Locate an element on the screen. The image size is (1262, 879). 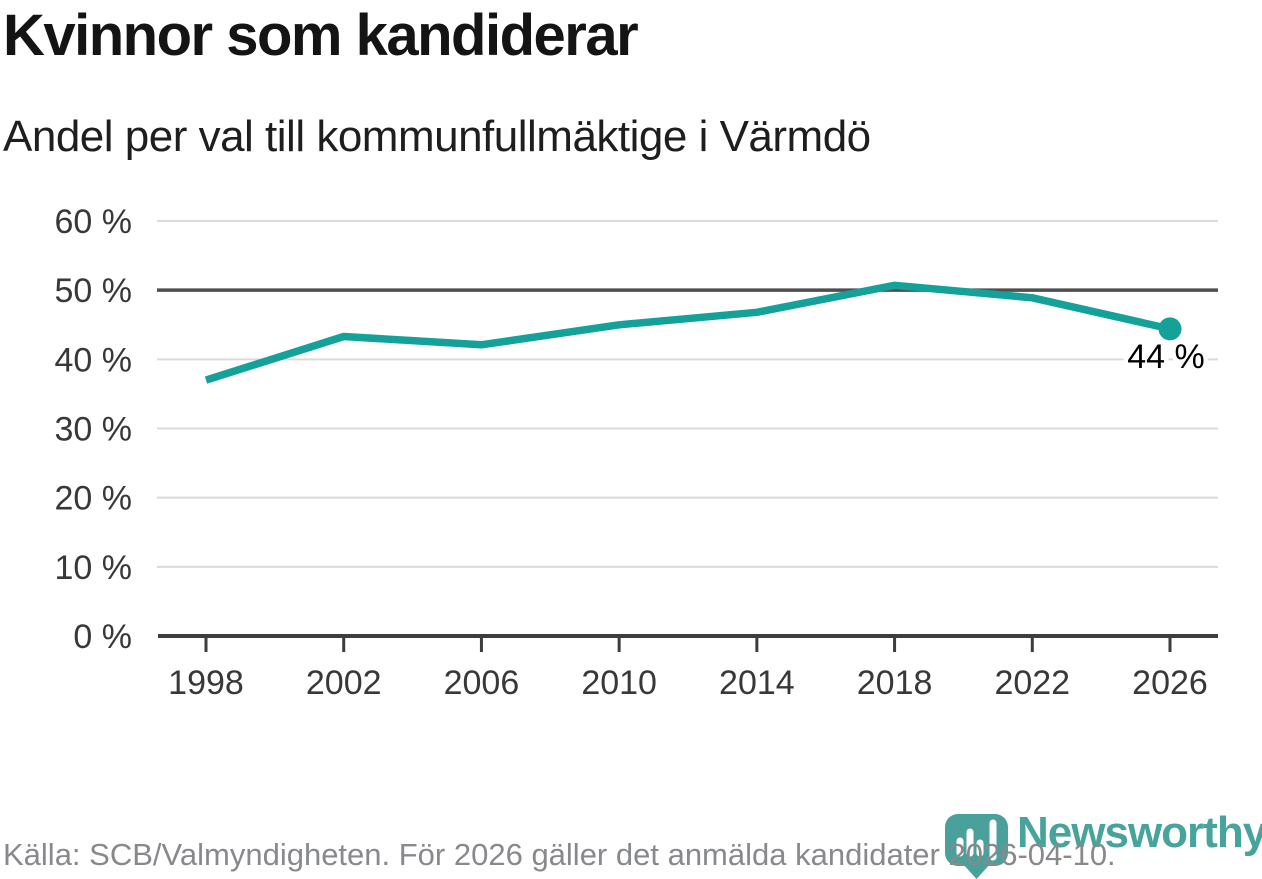
end-point-marker is located at coordinates (1170, 329).